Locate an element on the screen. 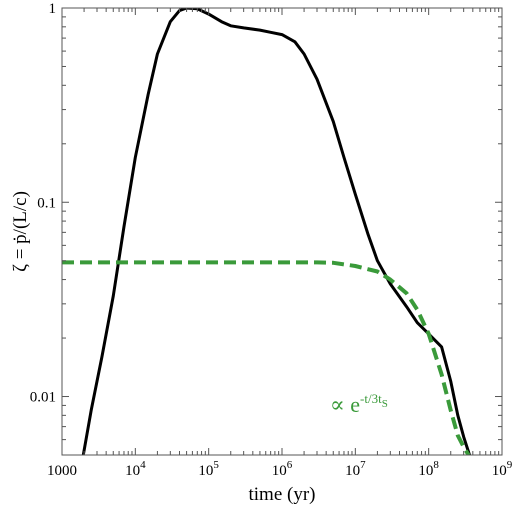 The width and height of the screenshot is (520, 517). y-tick-label: 0.1 is located at coordinates (46, 203).